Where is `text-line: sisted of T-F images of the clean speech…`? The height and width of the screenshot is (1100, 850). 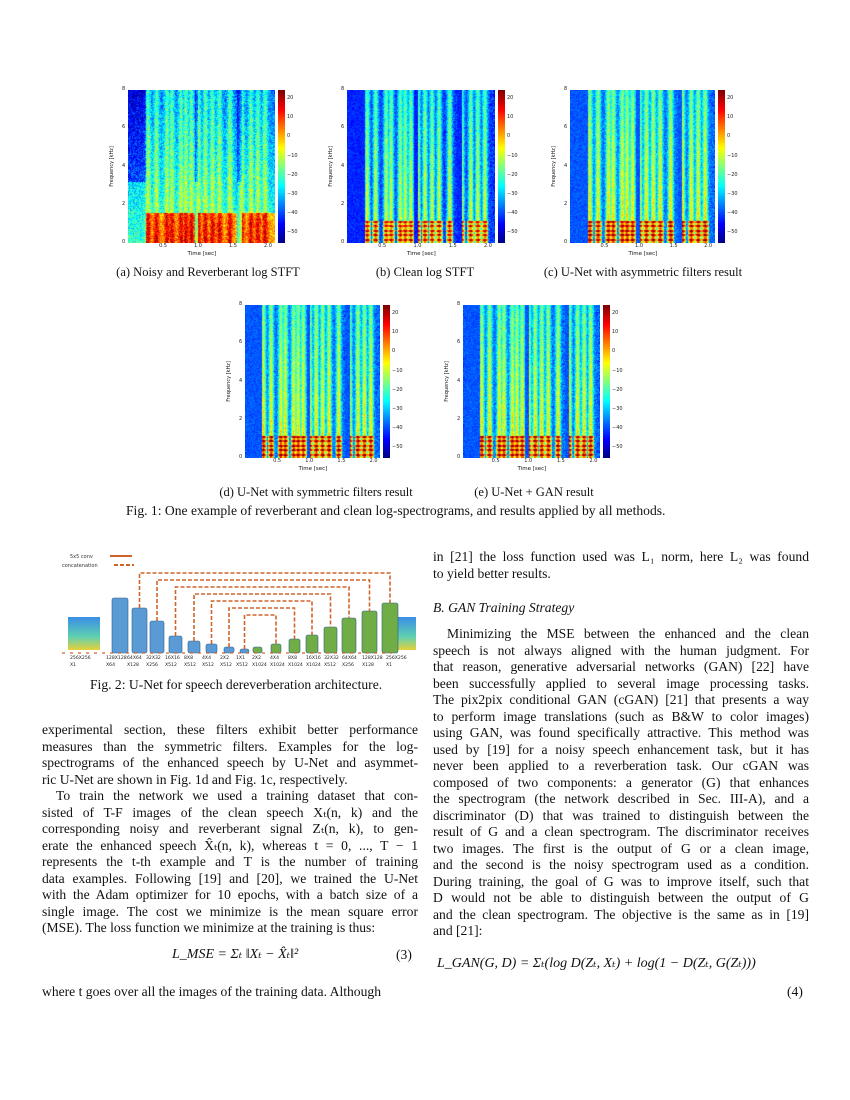
text-line: sisted of T-F images of the clean speech… is located at coordinates (230, 812).